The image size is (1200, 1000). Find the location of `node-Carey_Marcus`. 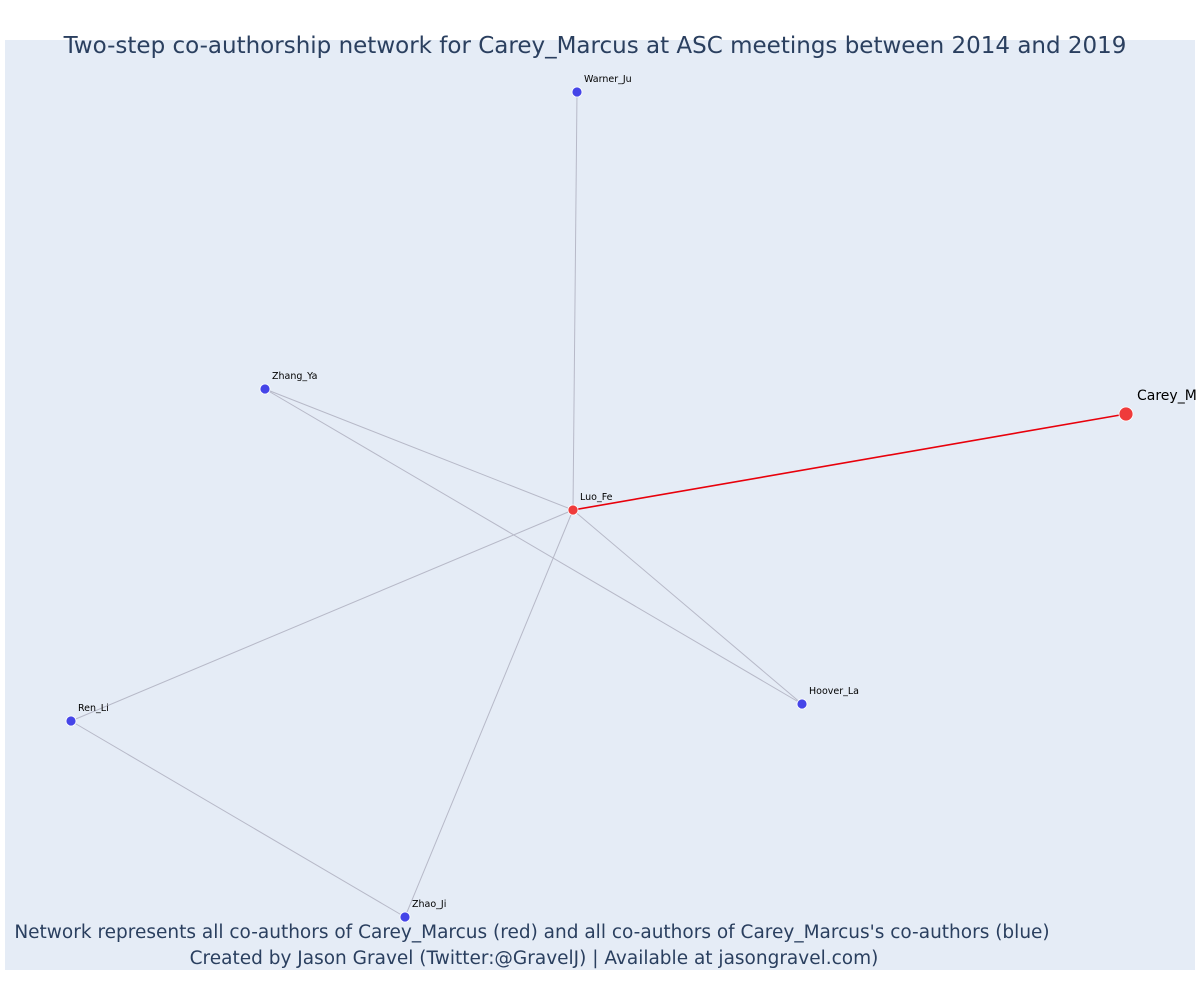

node-Carey_Marcus is located at coordinates (1126, 414).